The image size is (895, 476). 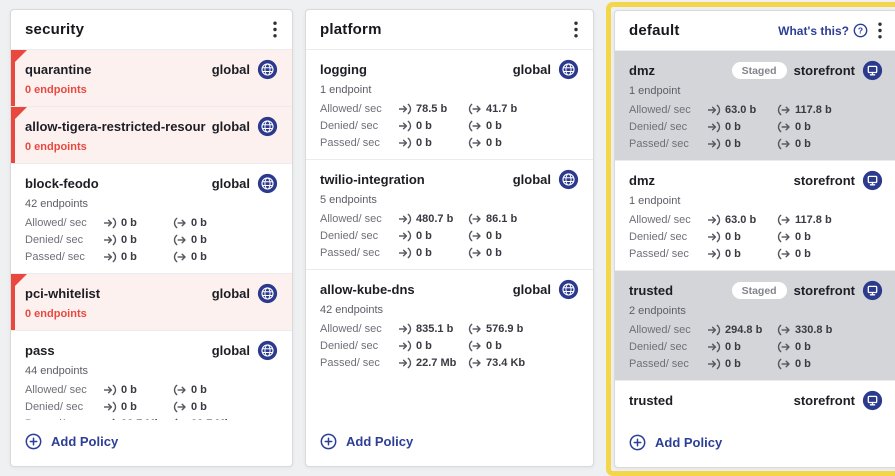 I want to click on endpoints-count: 1 endpoint, so click(x=655, y=91).